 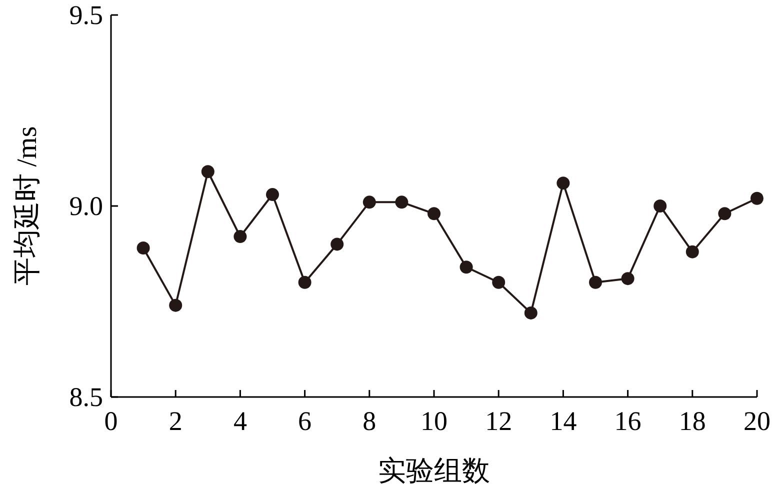 I want to click on x-axis-title: 实验组数, so click(x=434, y=471).